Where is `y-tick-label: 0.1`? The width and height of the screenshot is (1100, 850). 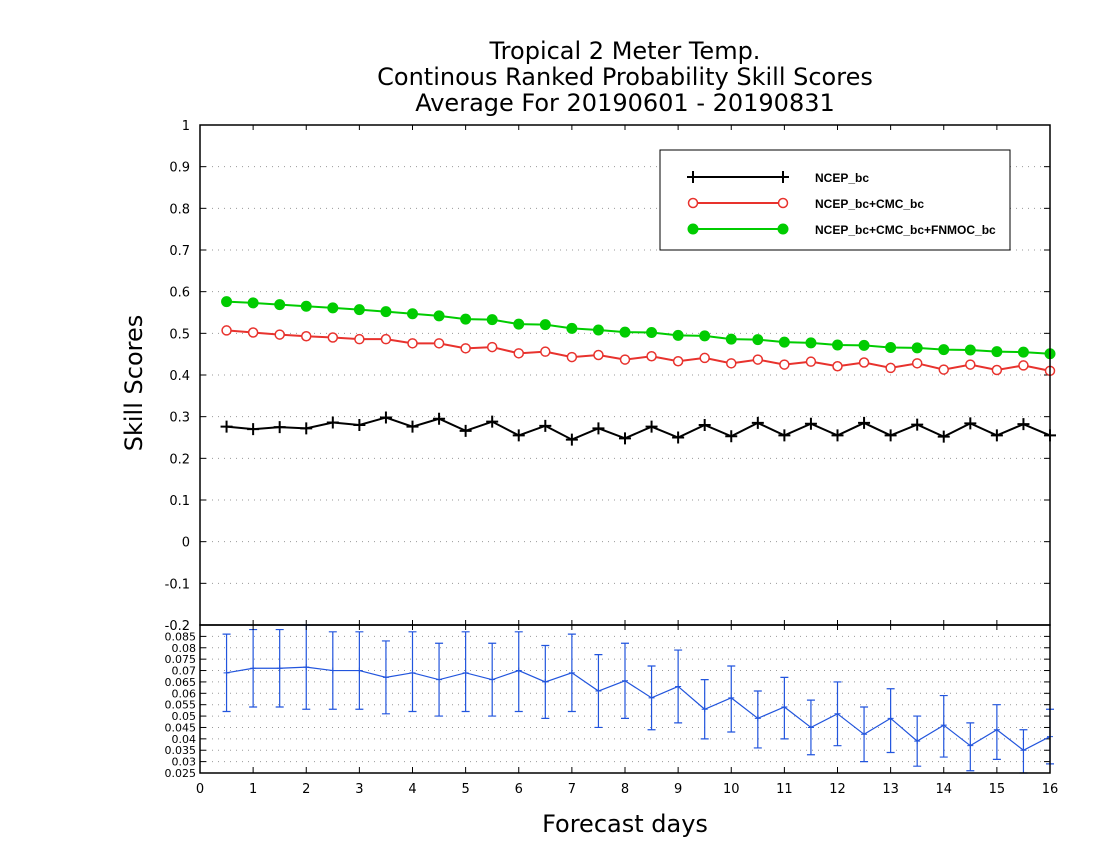 y-tick-label: 0.1 is located at coordinates (179, 501).